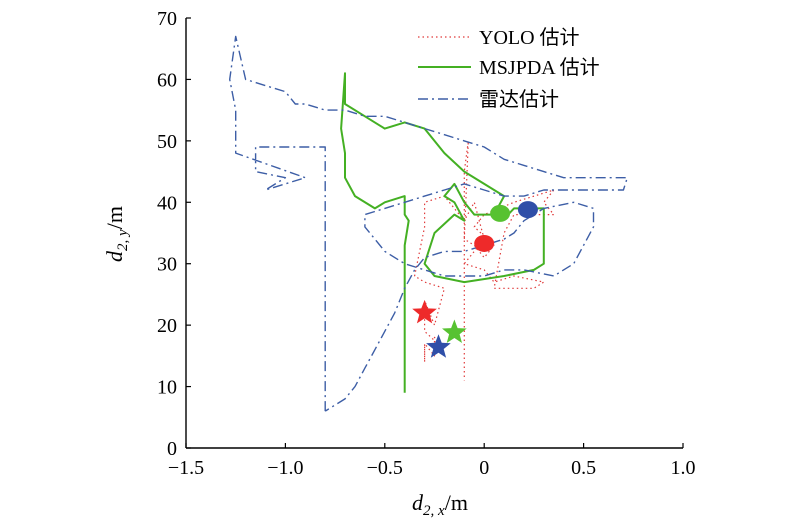  What do you see at coordinates (116, 234) in the screenshot?
I see `y-axis-title: d2, y/m` at bounding box center [116, 234].